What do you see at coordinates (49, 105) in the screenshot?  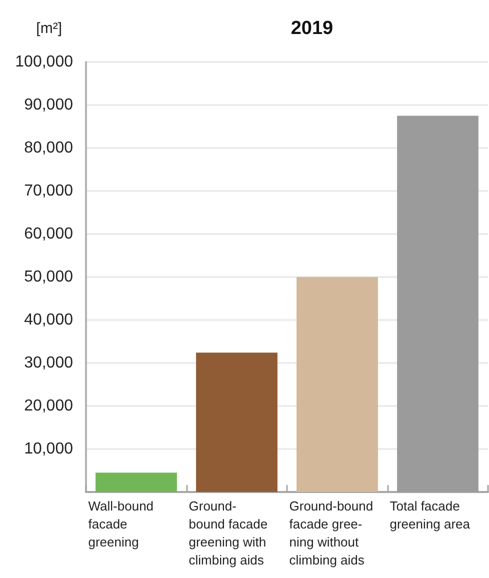 I see `y-tick-label: 90,000` at bounding box center [49, 105].